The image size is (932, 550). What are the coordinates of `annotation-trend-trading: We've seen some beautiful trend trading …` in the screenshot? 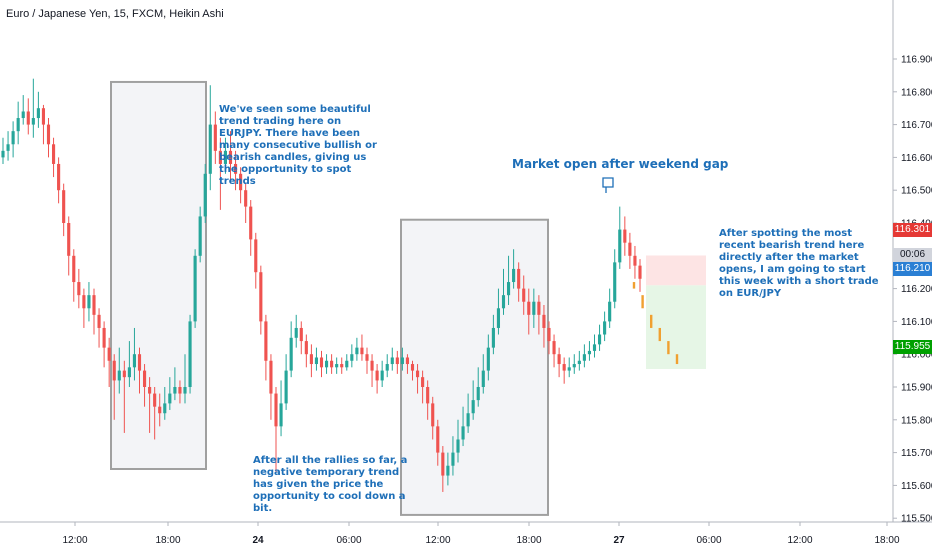 It's located at (298, 145).